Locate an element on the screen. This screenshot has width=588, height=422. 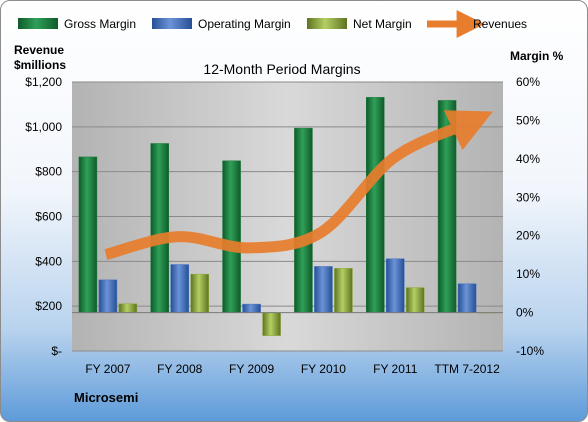
category-label: FY 2007 is located at coordinates (107, 369).